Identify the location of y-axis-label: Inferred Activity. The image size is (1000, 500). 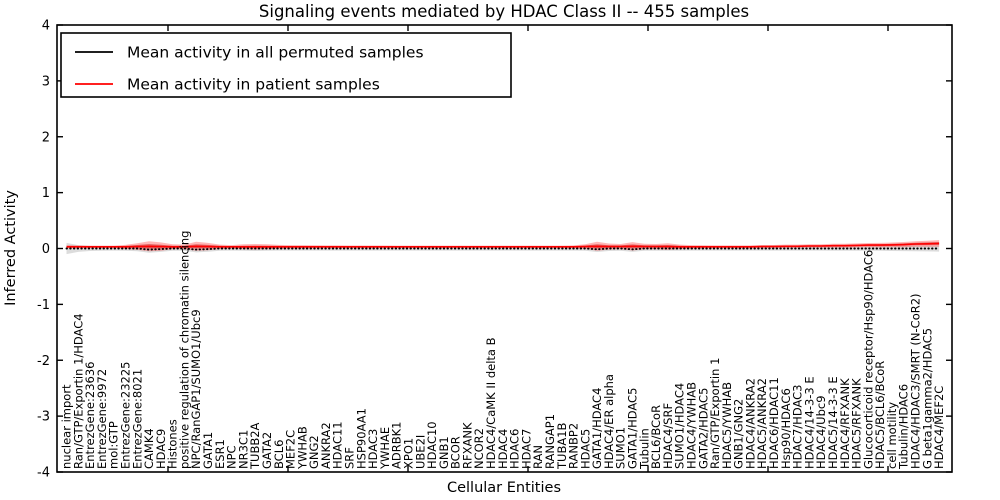
(11, 248).